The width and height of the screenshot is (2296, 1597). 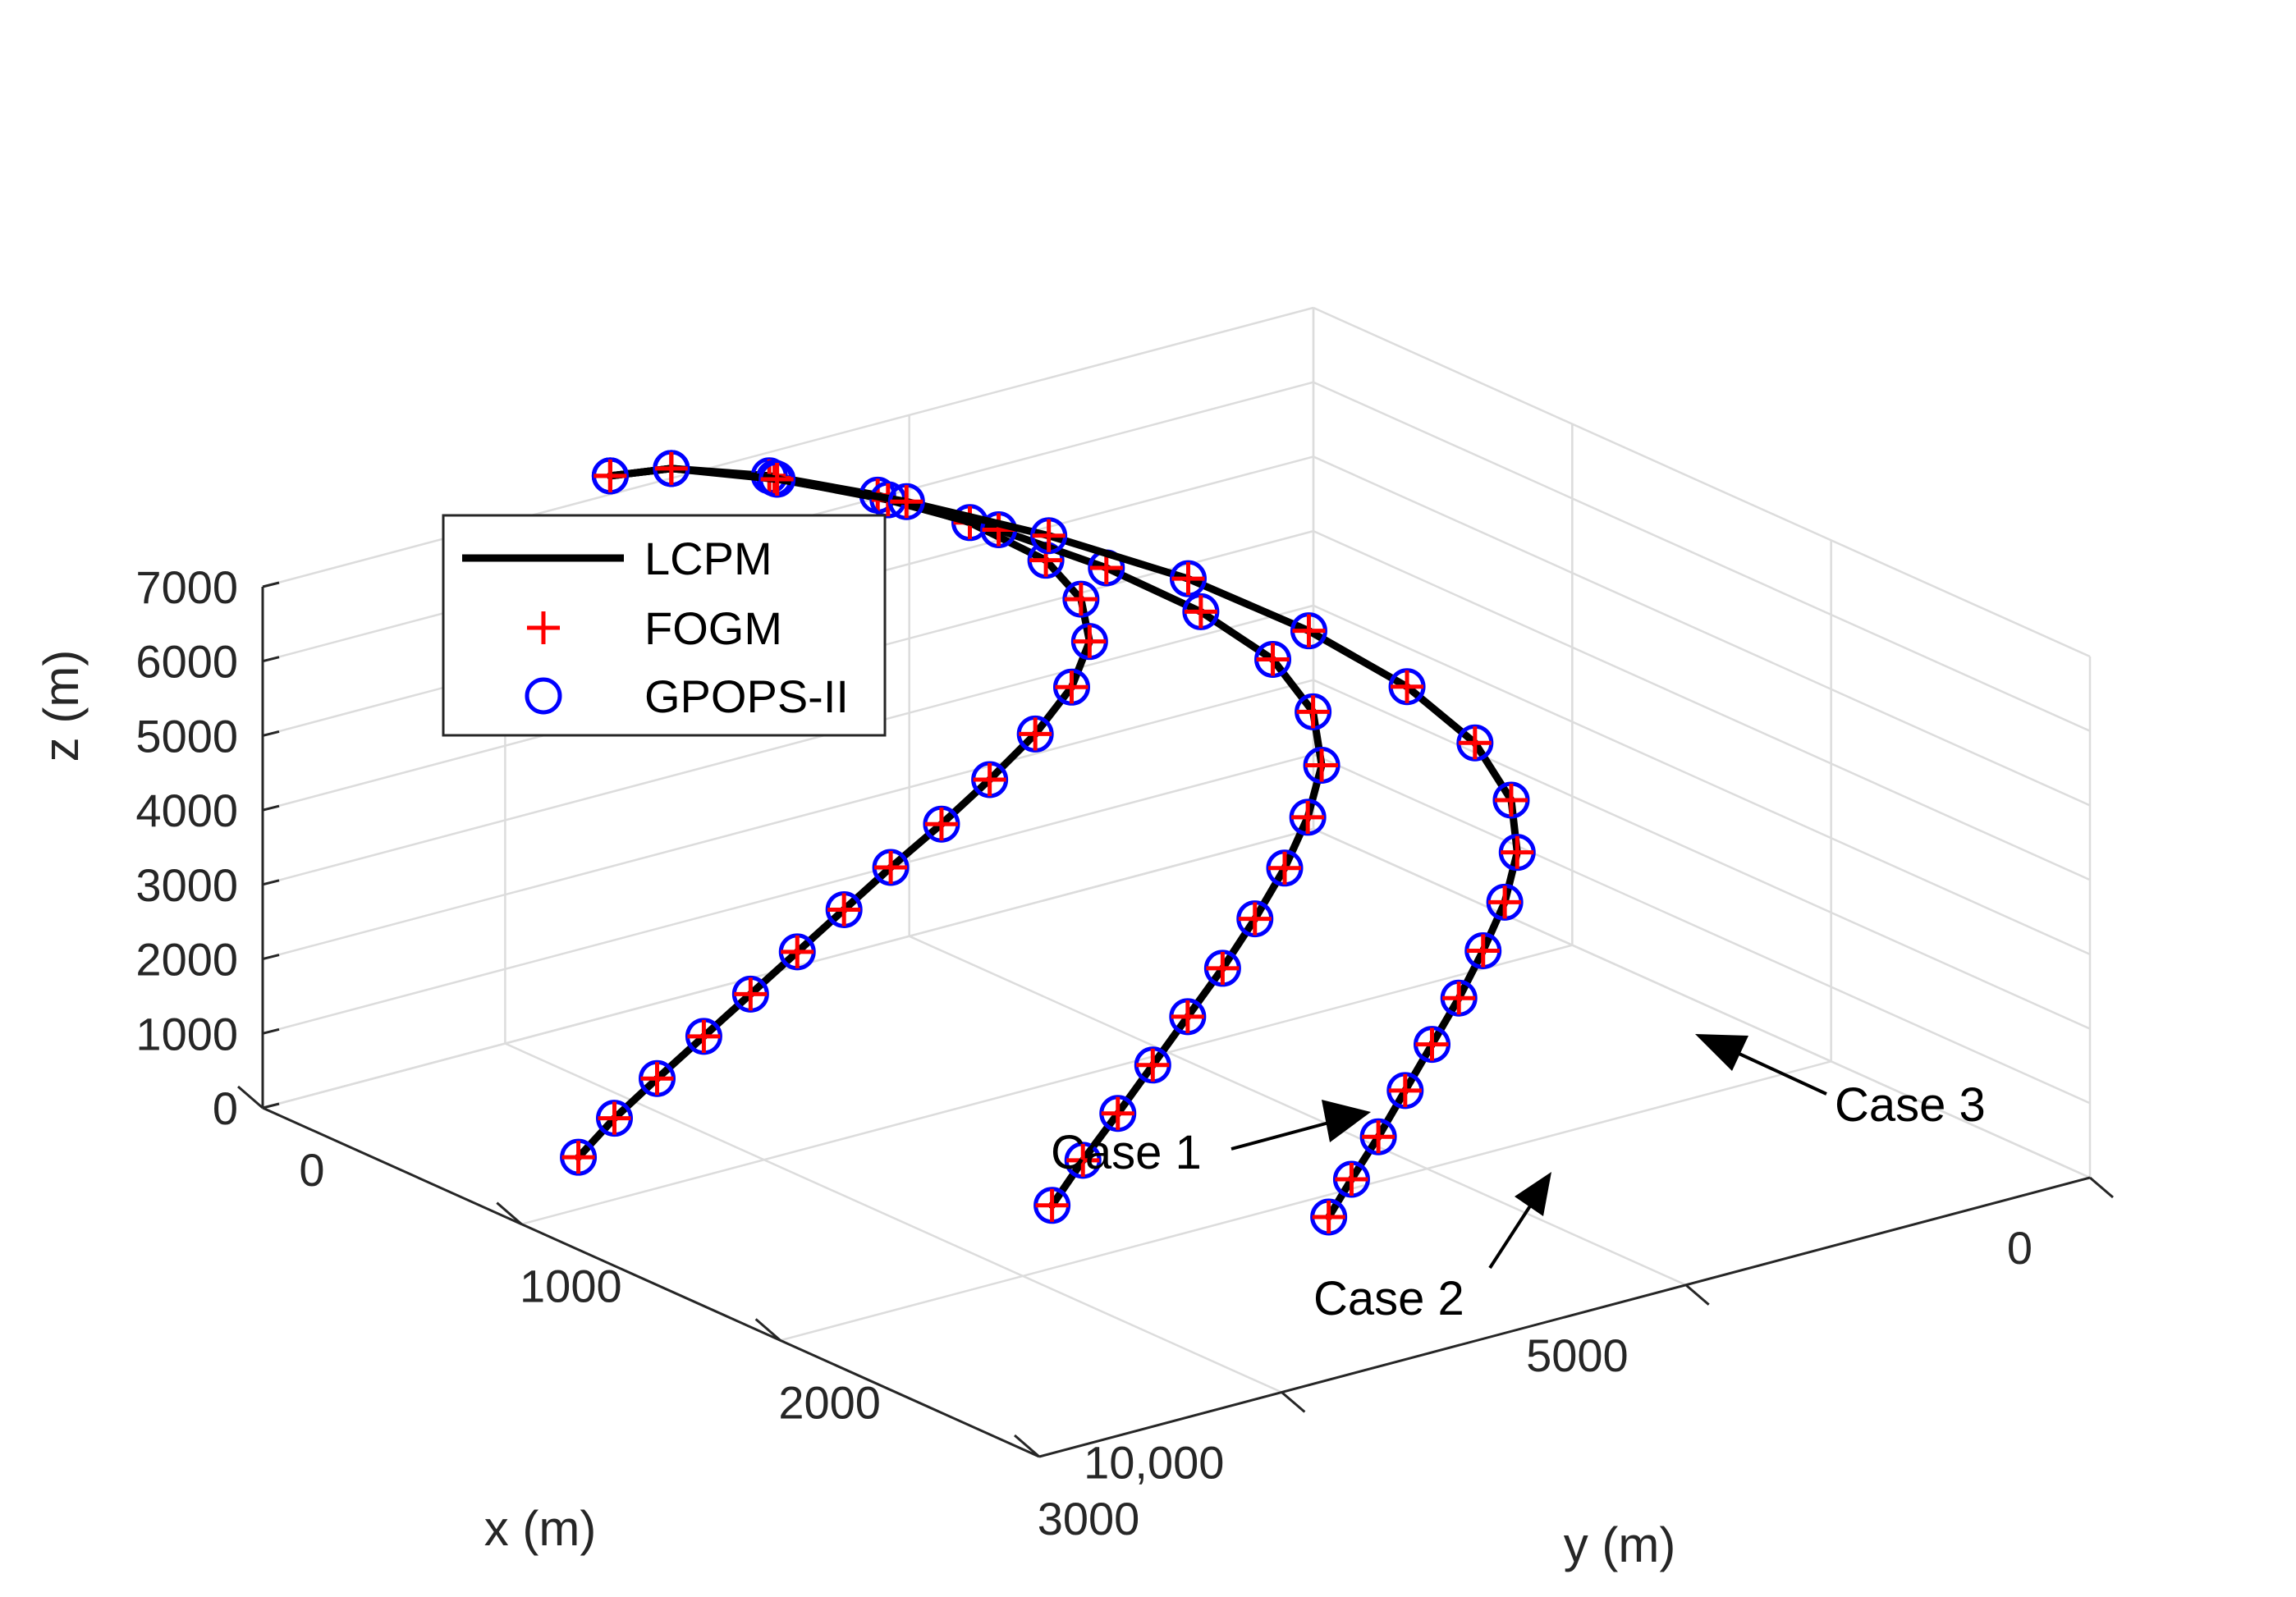 What do you see at coordinates (1620, 1544) in the screenshot?
I see `y-axis-label: y (m)` at bounding box center [1620, 1544].